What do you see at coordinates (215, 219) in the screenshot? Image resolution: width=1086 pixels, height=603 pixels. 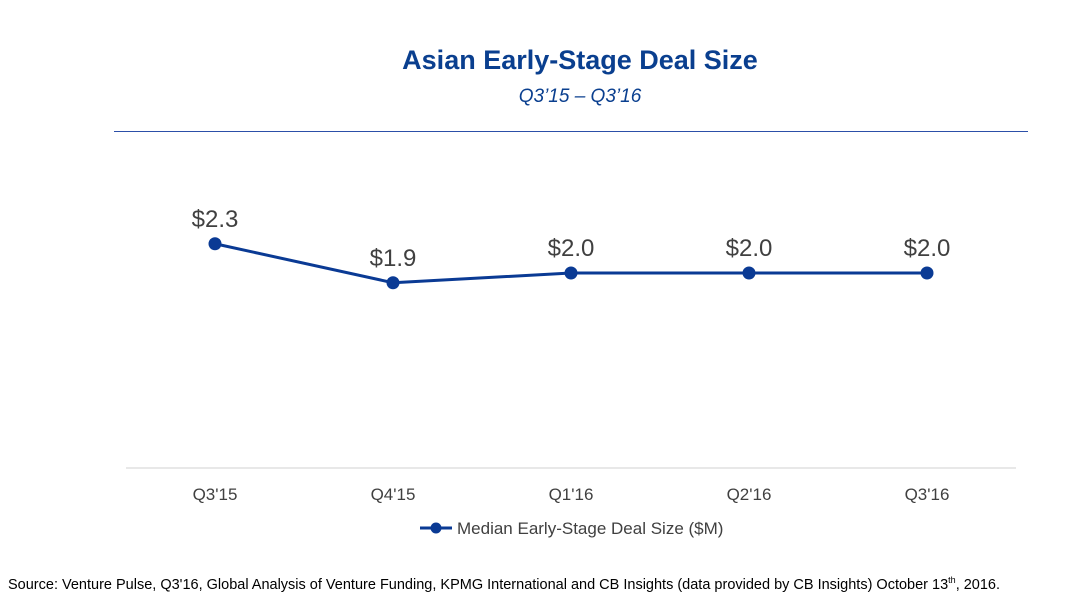 I see `data-label: $2.3` at bounding box center [215, 219].